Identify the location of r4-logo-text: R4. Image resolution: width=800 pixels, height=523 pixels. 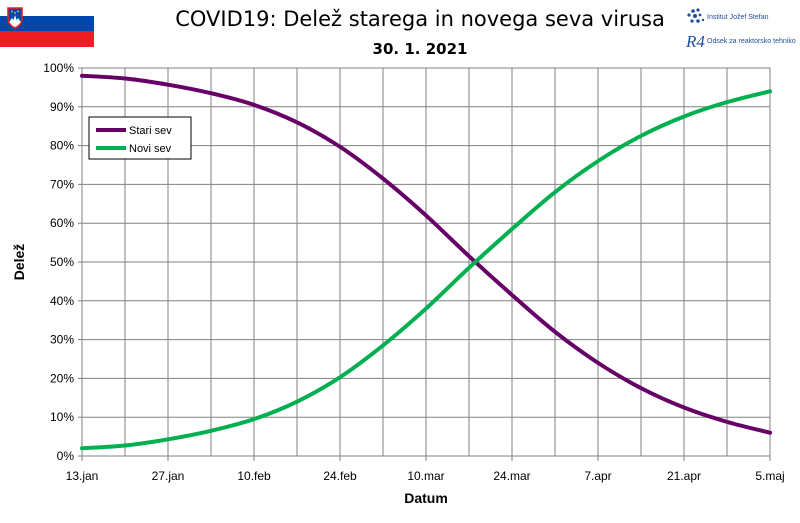
(695, 41).